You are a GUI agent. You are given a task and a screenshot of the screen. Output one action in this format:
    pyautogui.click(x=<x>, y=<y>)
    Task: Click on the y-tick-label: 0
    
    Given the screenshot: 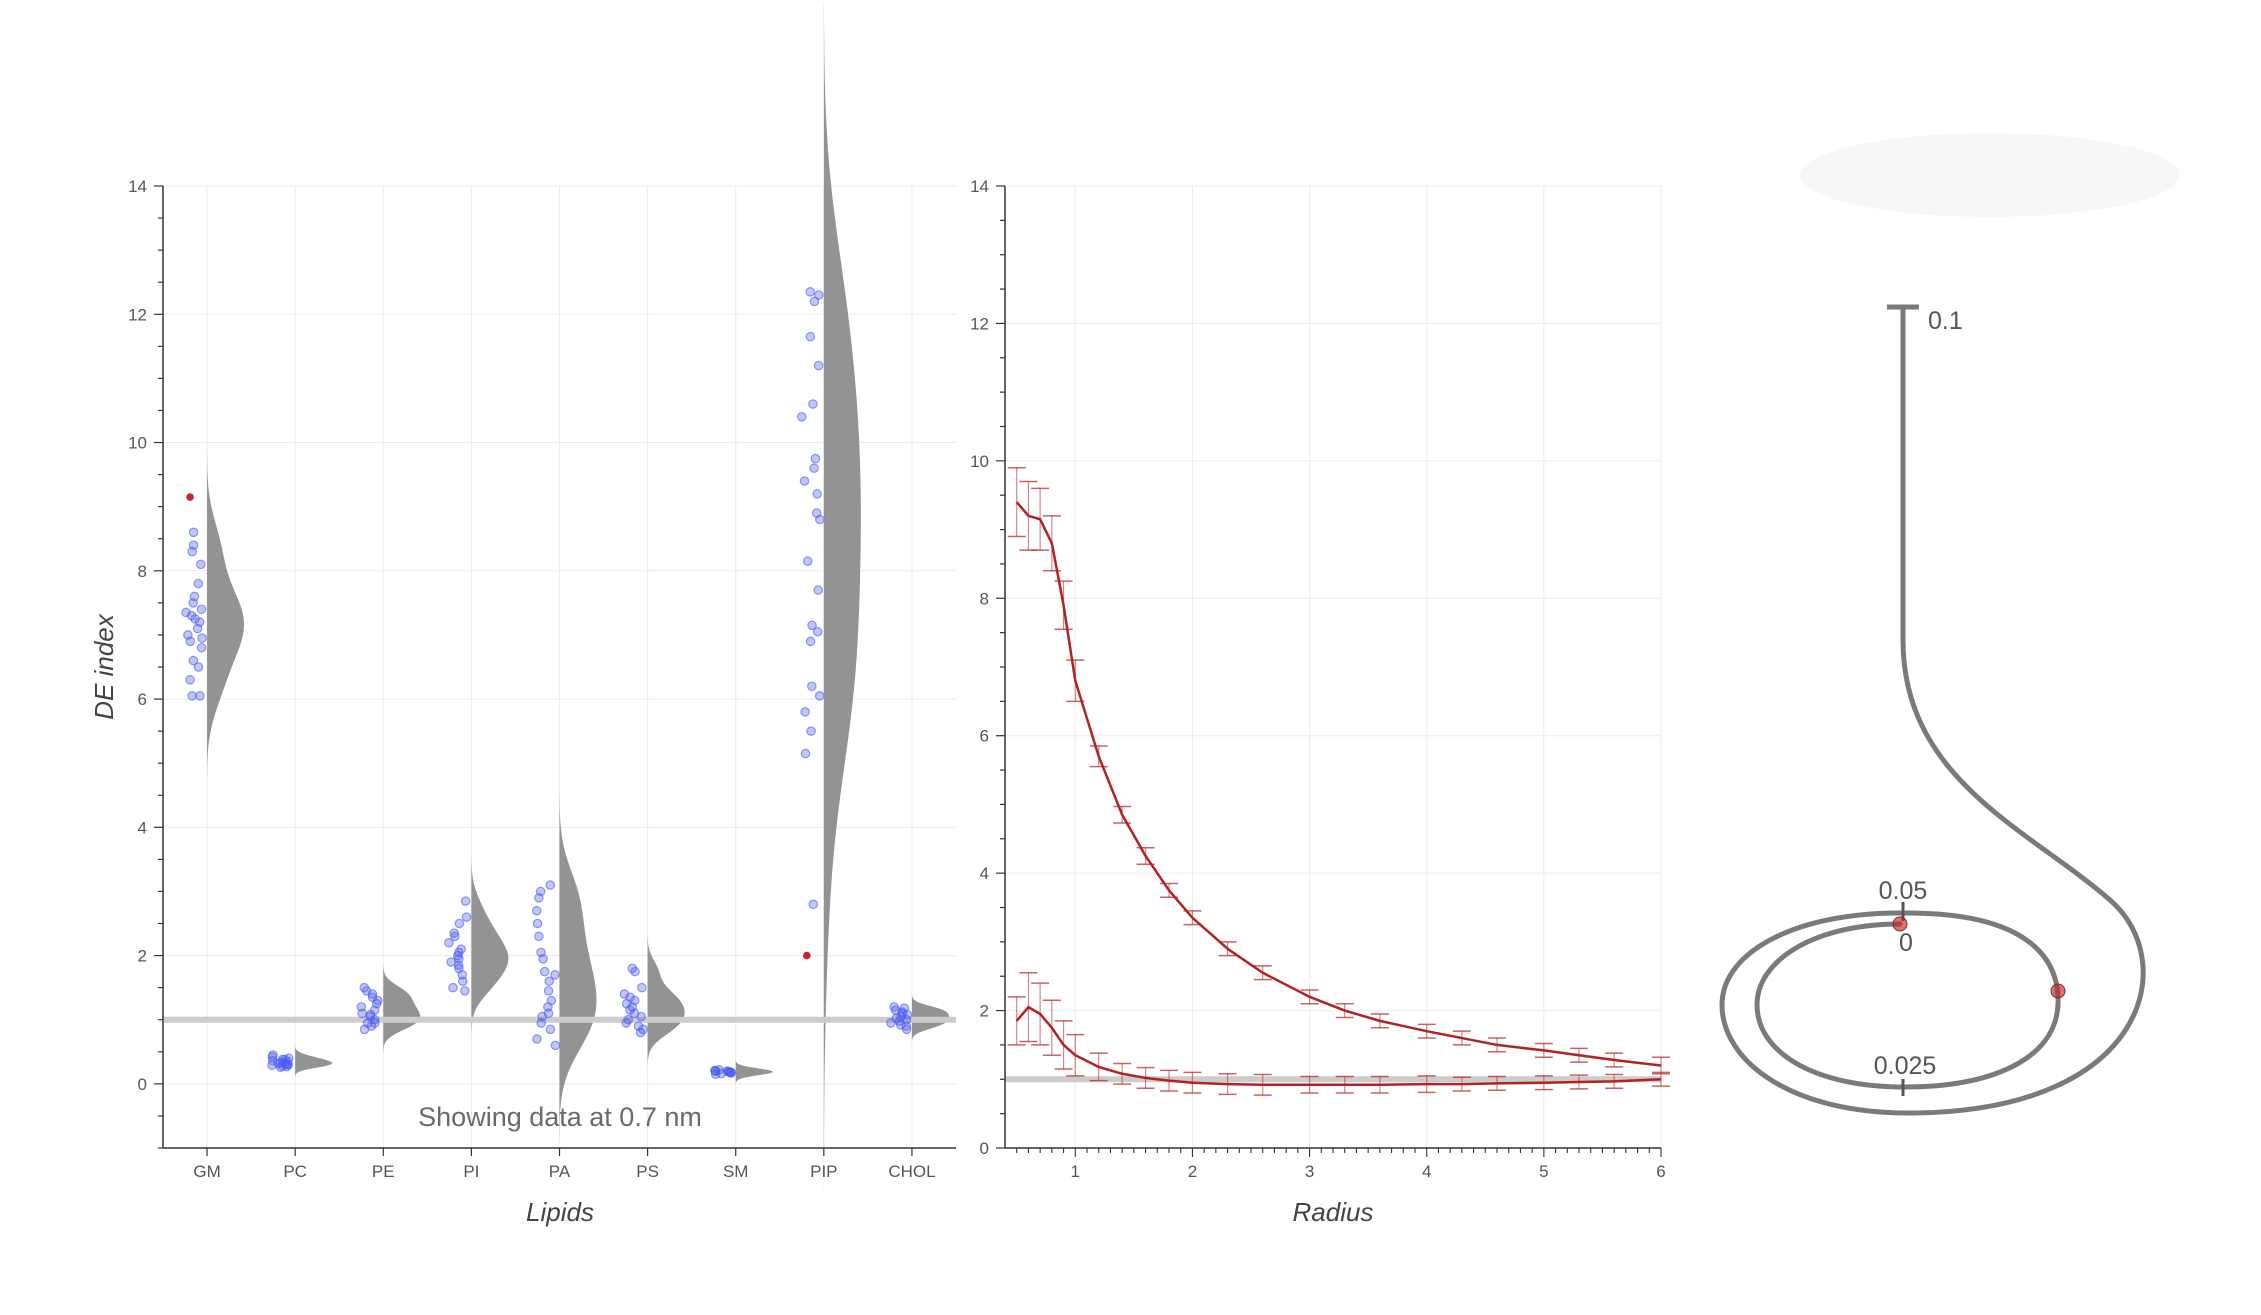 What is the action you would take?
    pyautogui.click(x=984, y=1148)
    